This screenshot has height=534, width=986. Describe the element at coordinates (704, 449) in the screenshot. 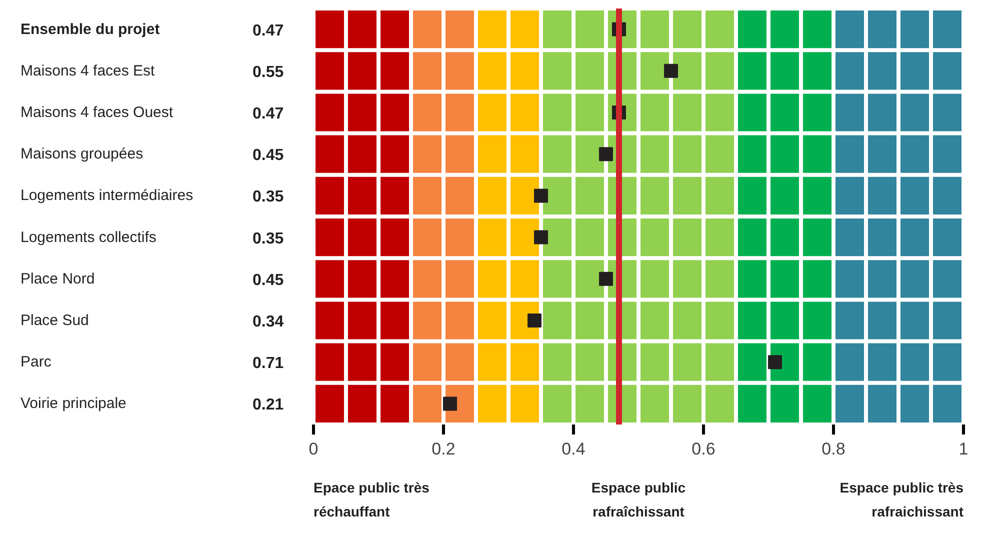

I see `x-tick-label: 0.6` at that location.